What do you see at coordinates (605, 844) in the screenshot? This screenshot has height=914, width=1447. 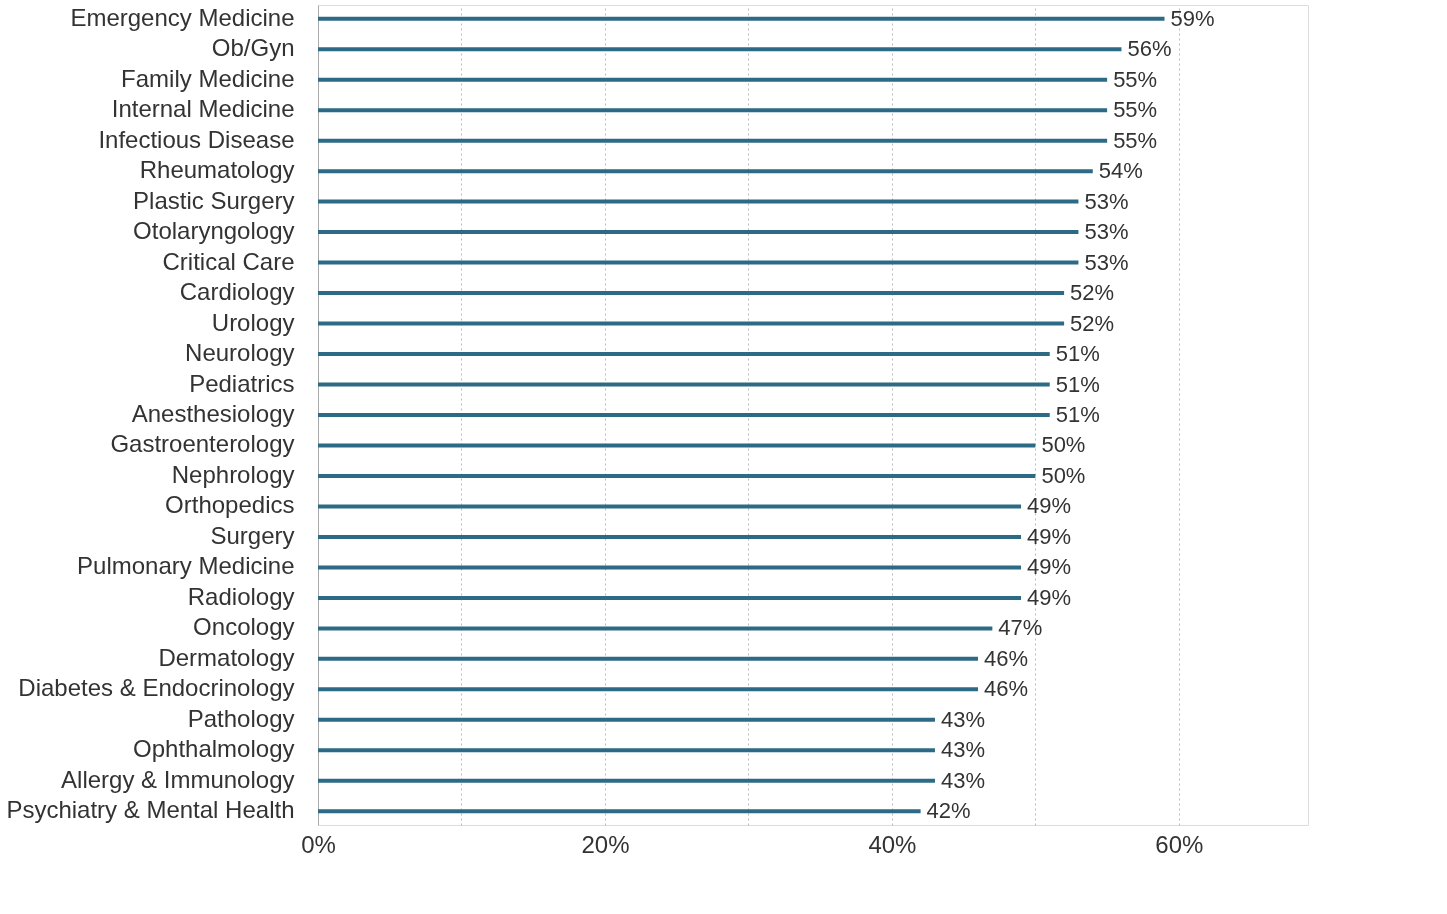 I see `x-tick-label: 20%` at bounding box center [605, 844].